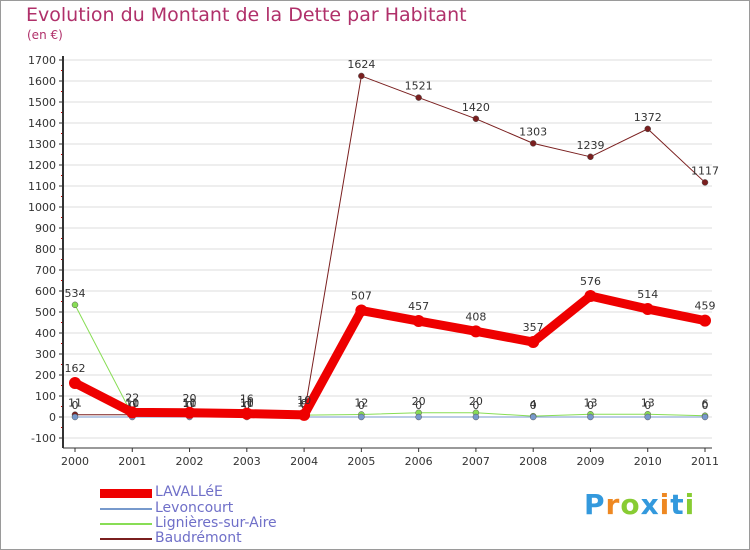 This screenshot has height=550, width=750. Describe the element at coordinates (418, 306) in the screenshot. I see `data-label-lavallee: 457` at that location.